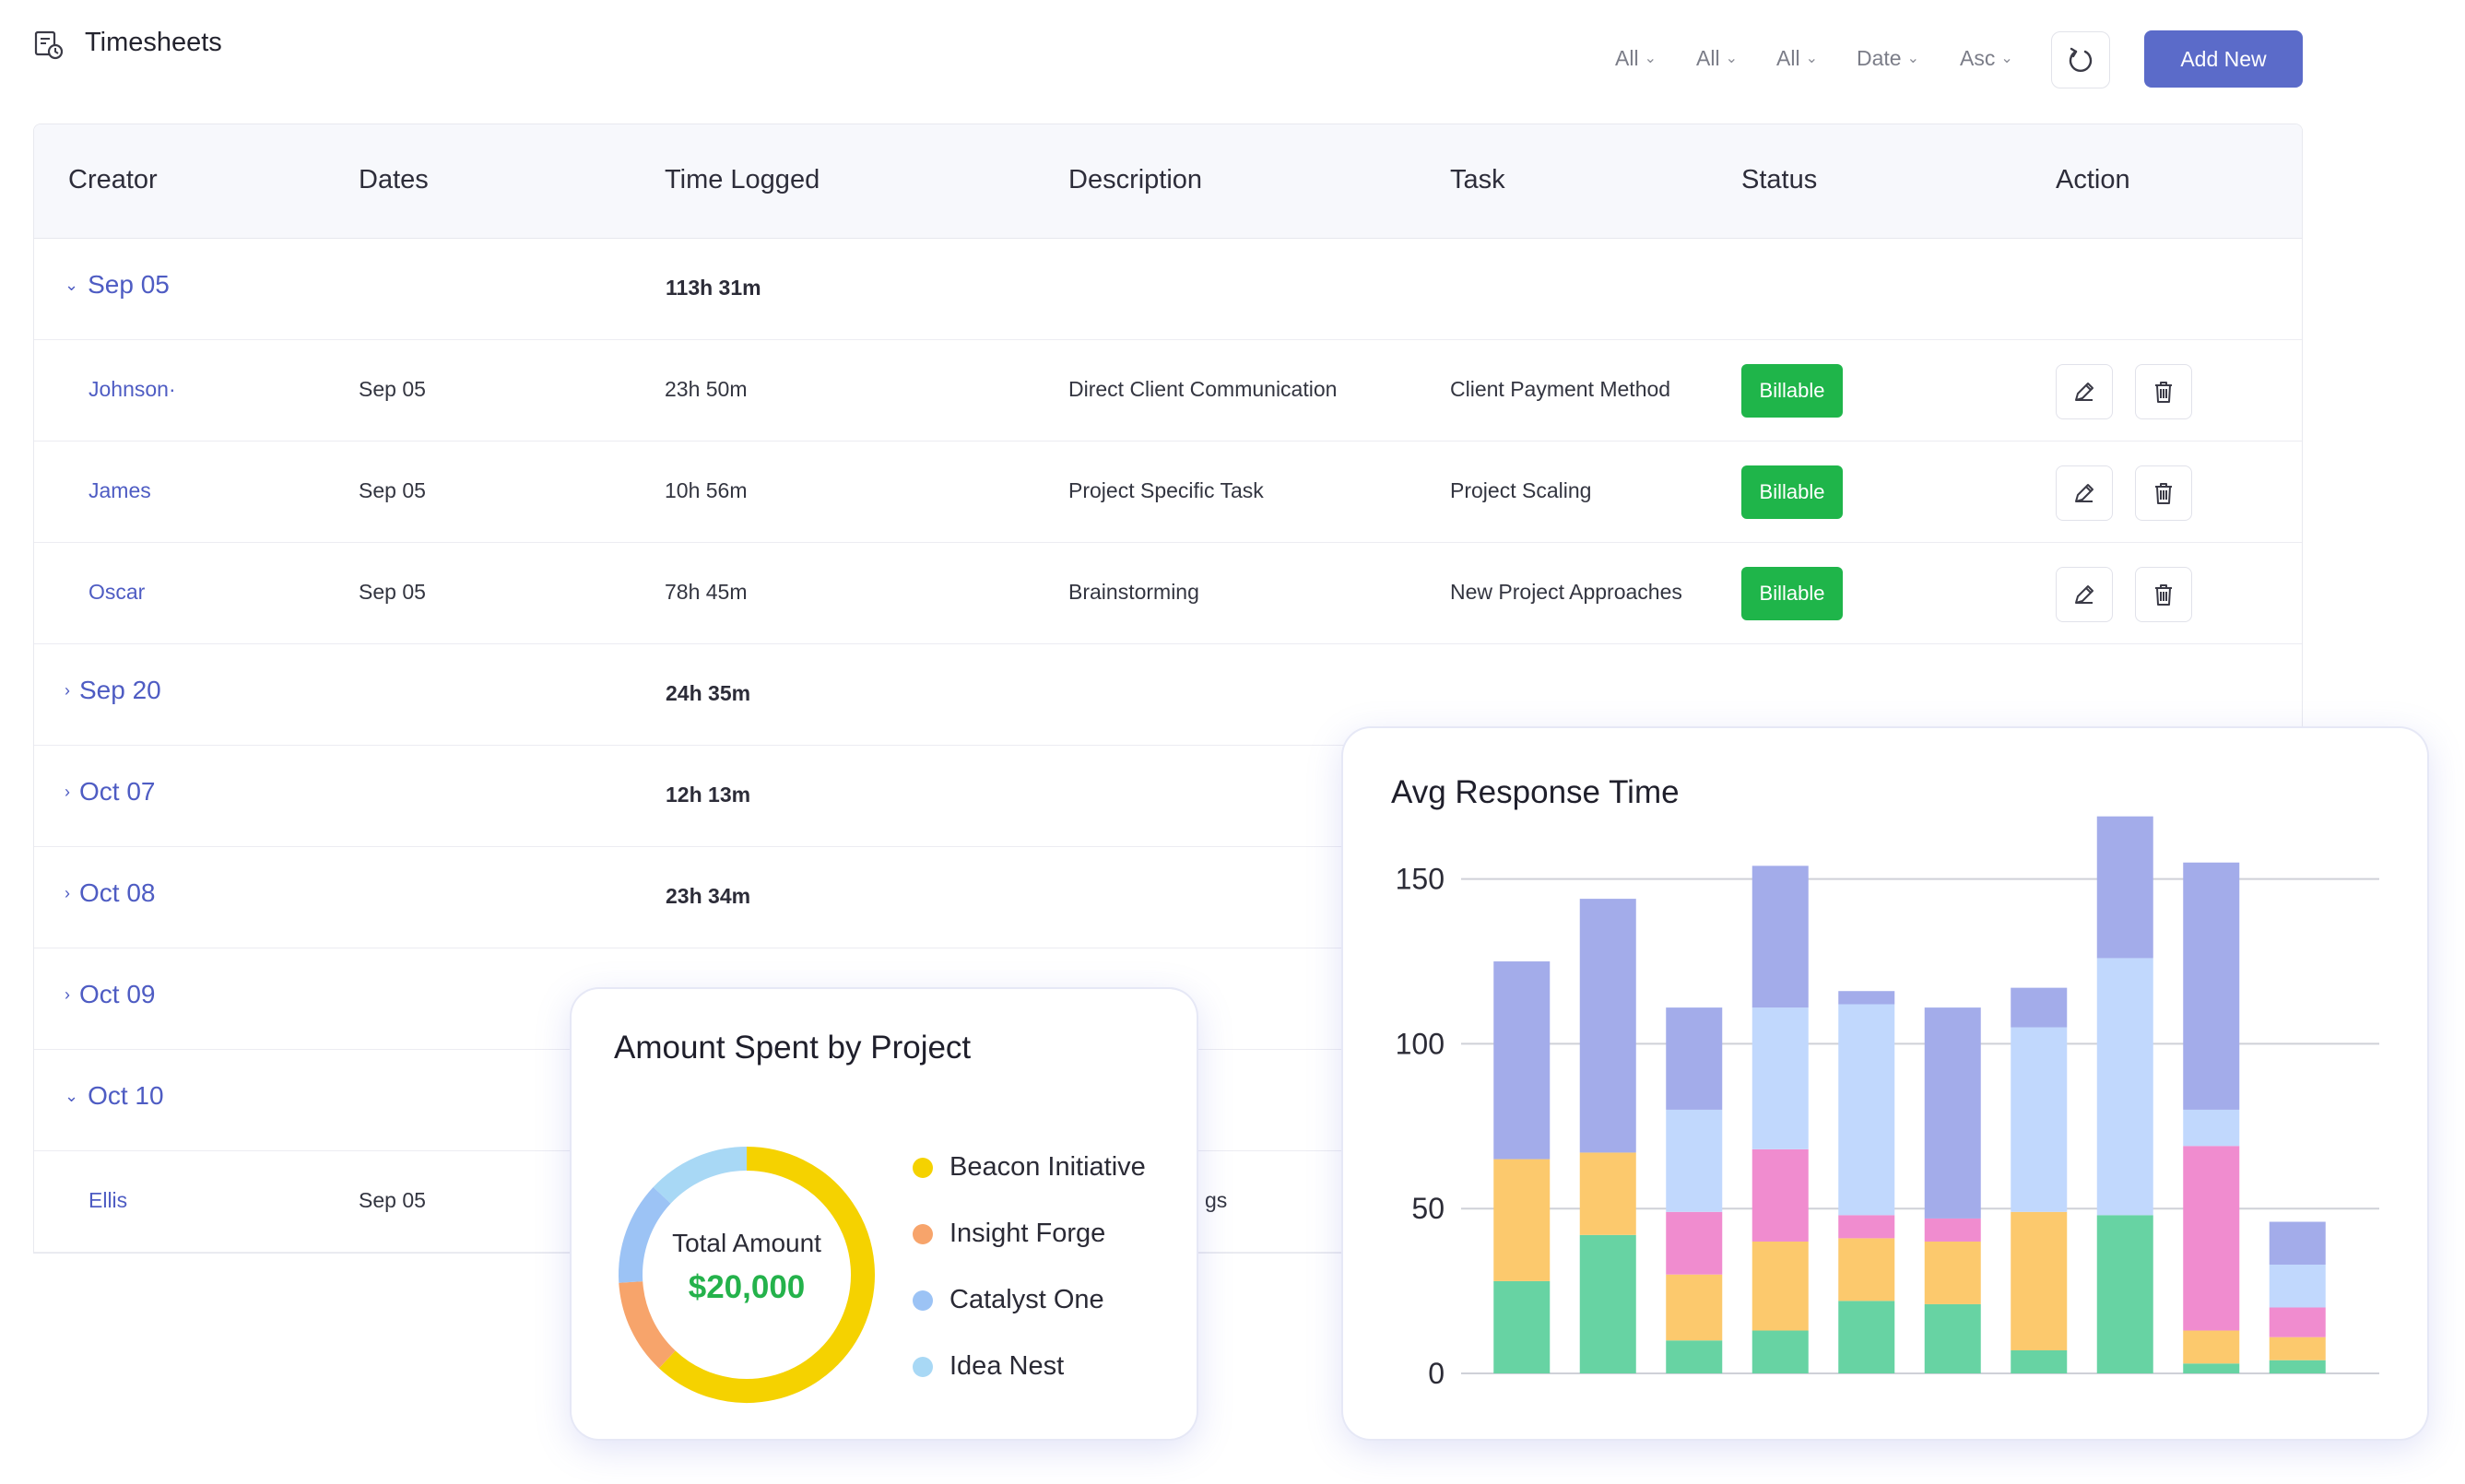 This screenshot has width=2465, height=1484. Describe the element at coordinates (108, 1200) in the screenshot. I see `creator-link: Ellis` at that location.